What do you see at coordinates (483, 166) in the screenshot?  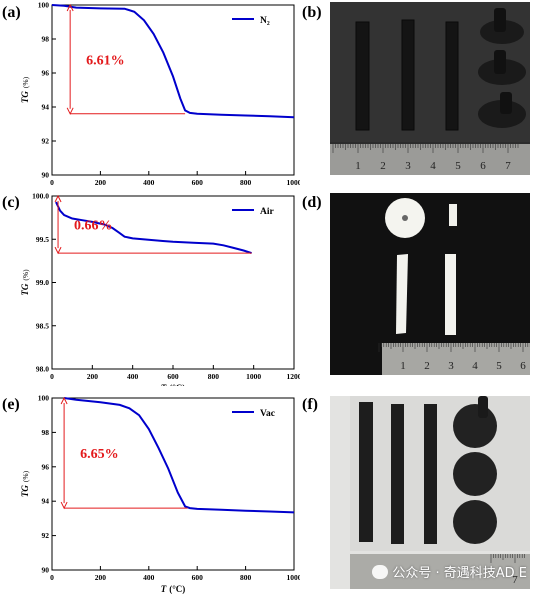 I see `ruler-number: 6` at bounding box center [483, 166].